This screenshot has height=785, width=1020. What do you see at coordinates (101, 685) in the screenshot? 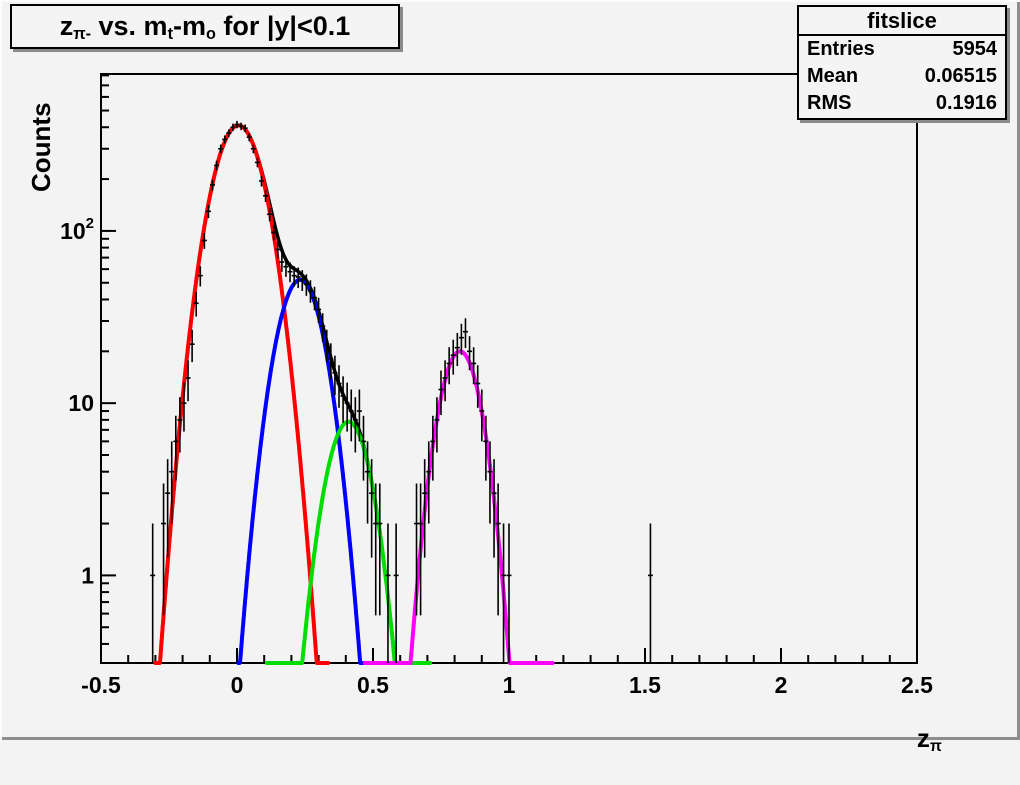
I see `x-tick-label: -0.5` at bounding box center [101, 685].